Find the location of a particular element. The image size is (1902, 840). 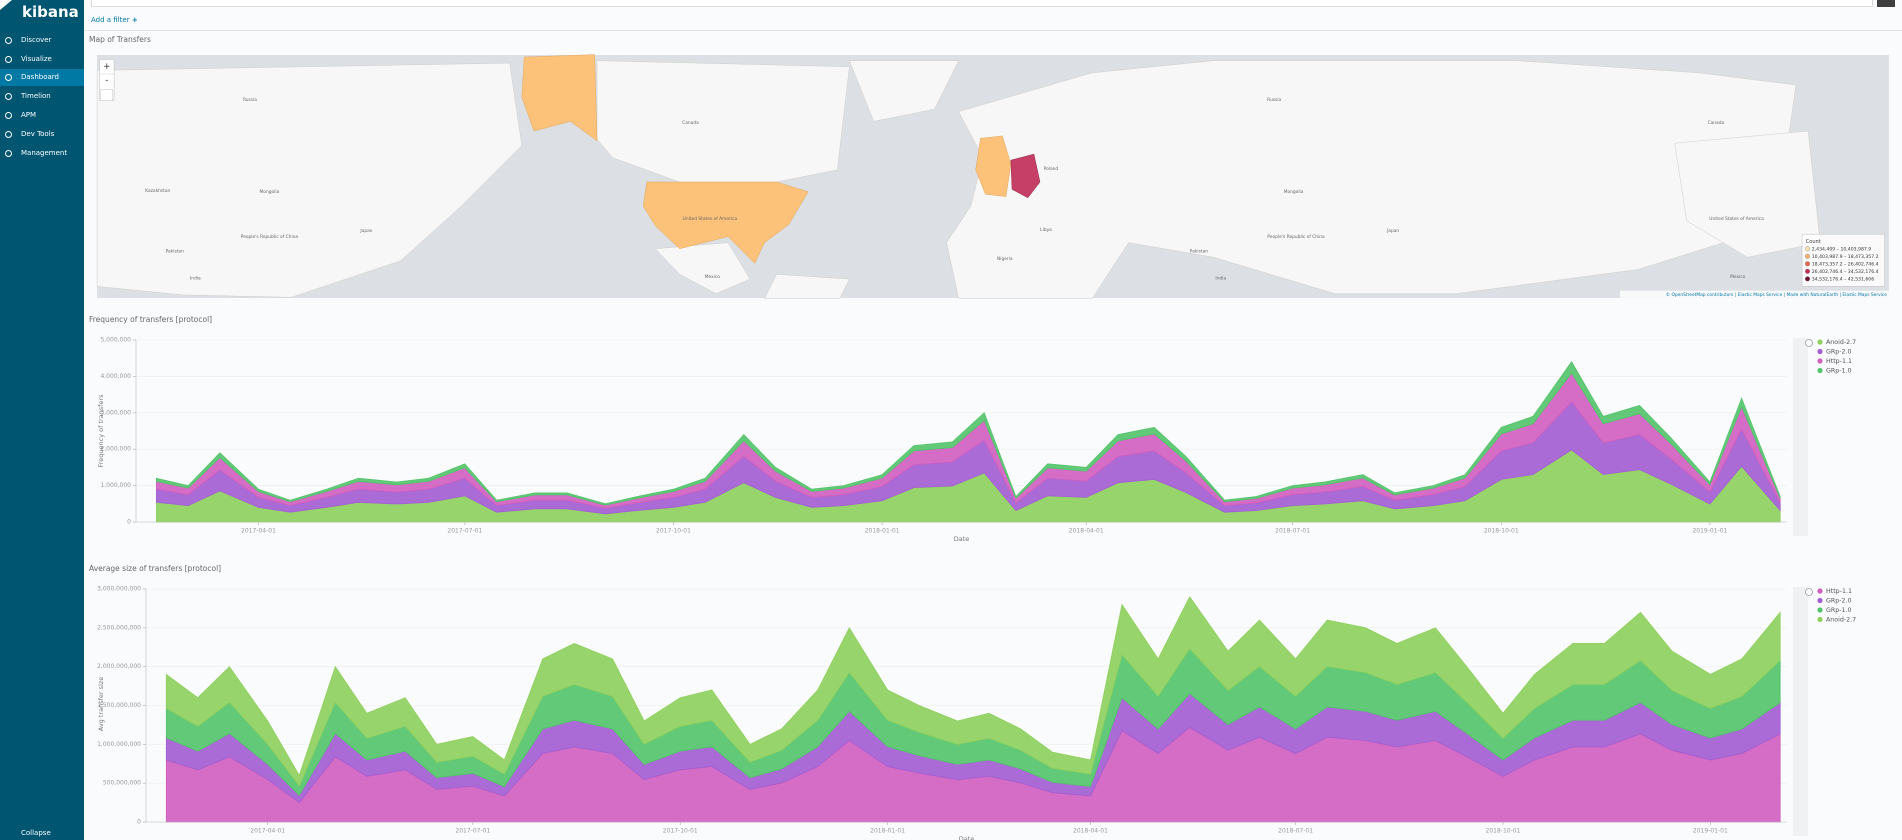

attribution-bg is located at coordinates (1755, 294).